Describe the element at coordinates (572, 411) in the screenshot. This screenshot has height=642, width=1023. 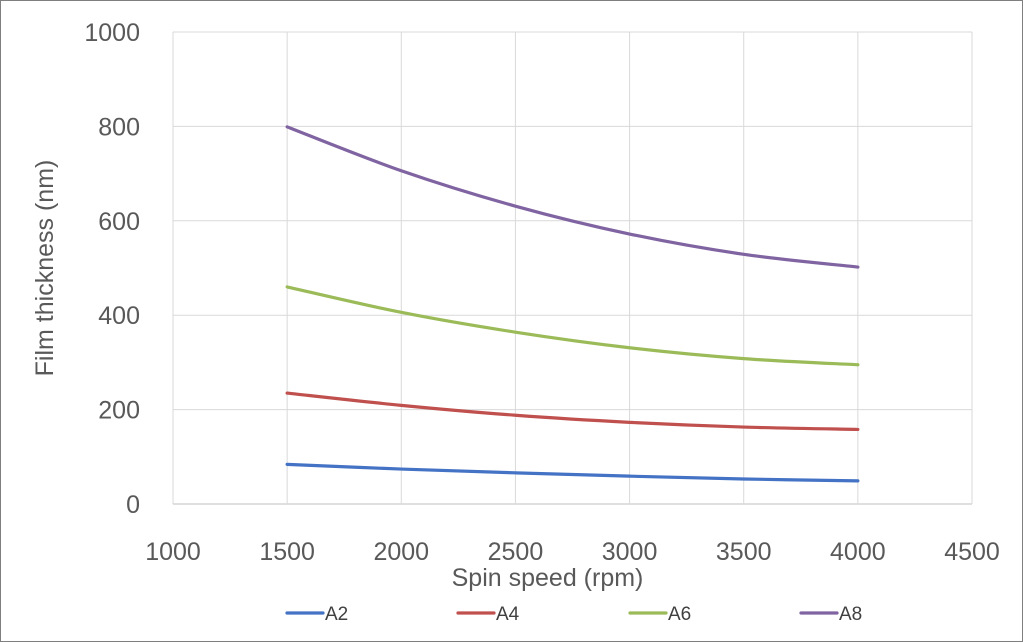
I see `series-line-a4` at that location.